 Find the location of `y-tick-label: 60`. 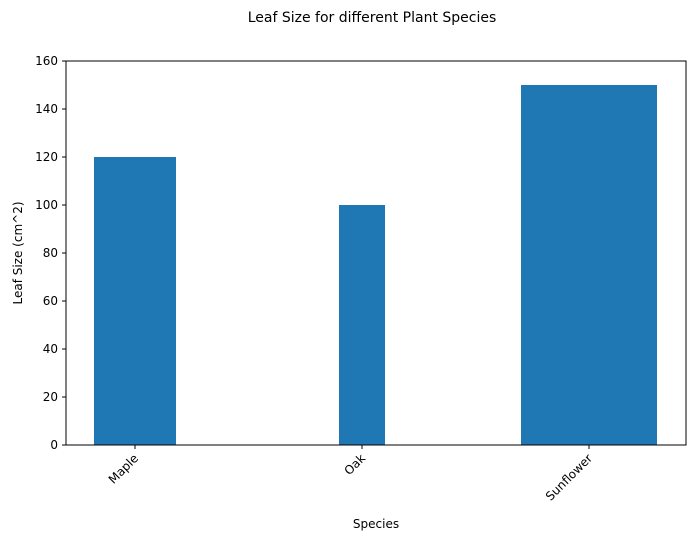

y-tick-label: 60 is located at coordinates (50, 301).